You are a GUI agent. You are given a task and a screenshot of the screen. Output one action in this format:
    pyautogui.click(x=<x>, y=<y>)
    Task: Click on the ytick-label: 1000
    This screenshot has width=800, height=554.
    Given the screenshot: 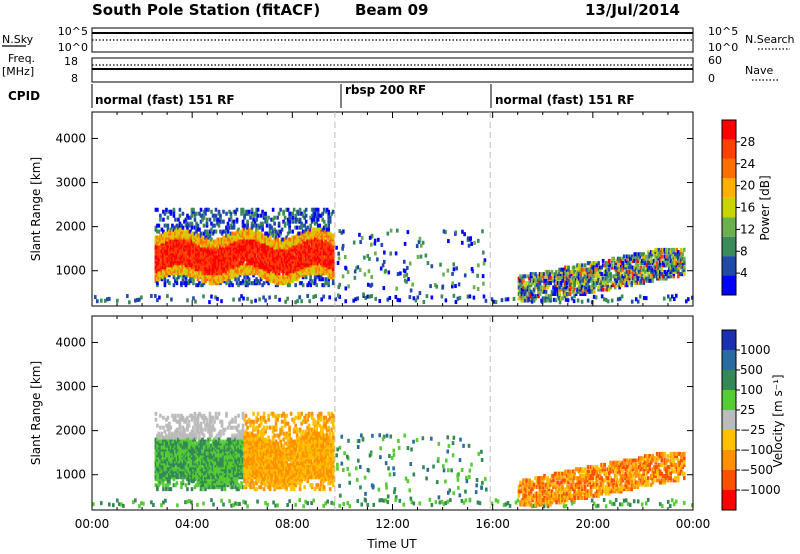 What is the action you would take?
    pyautogui.click(x=70, y=271)
    